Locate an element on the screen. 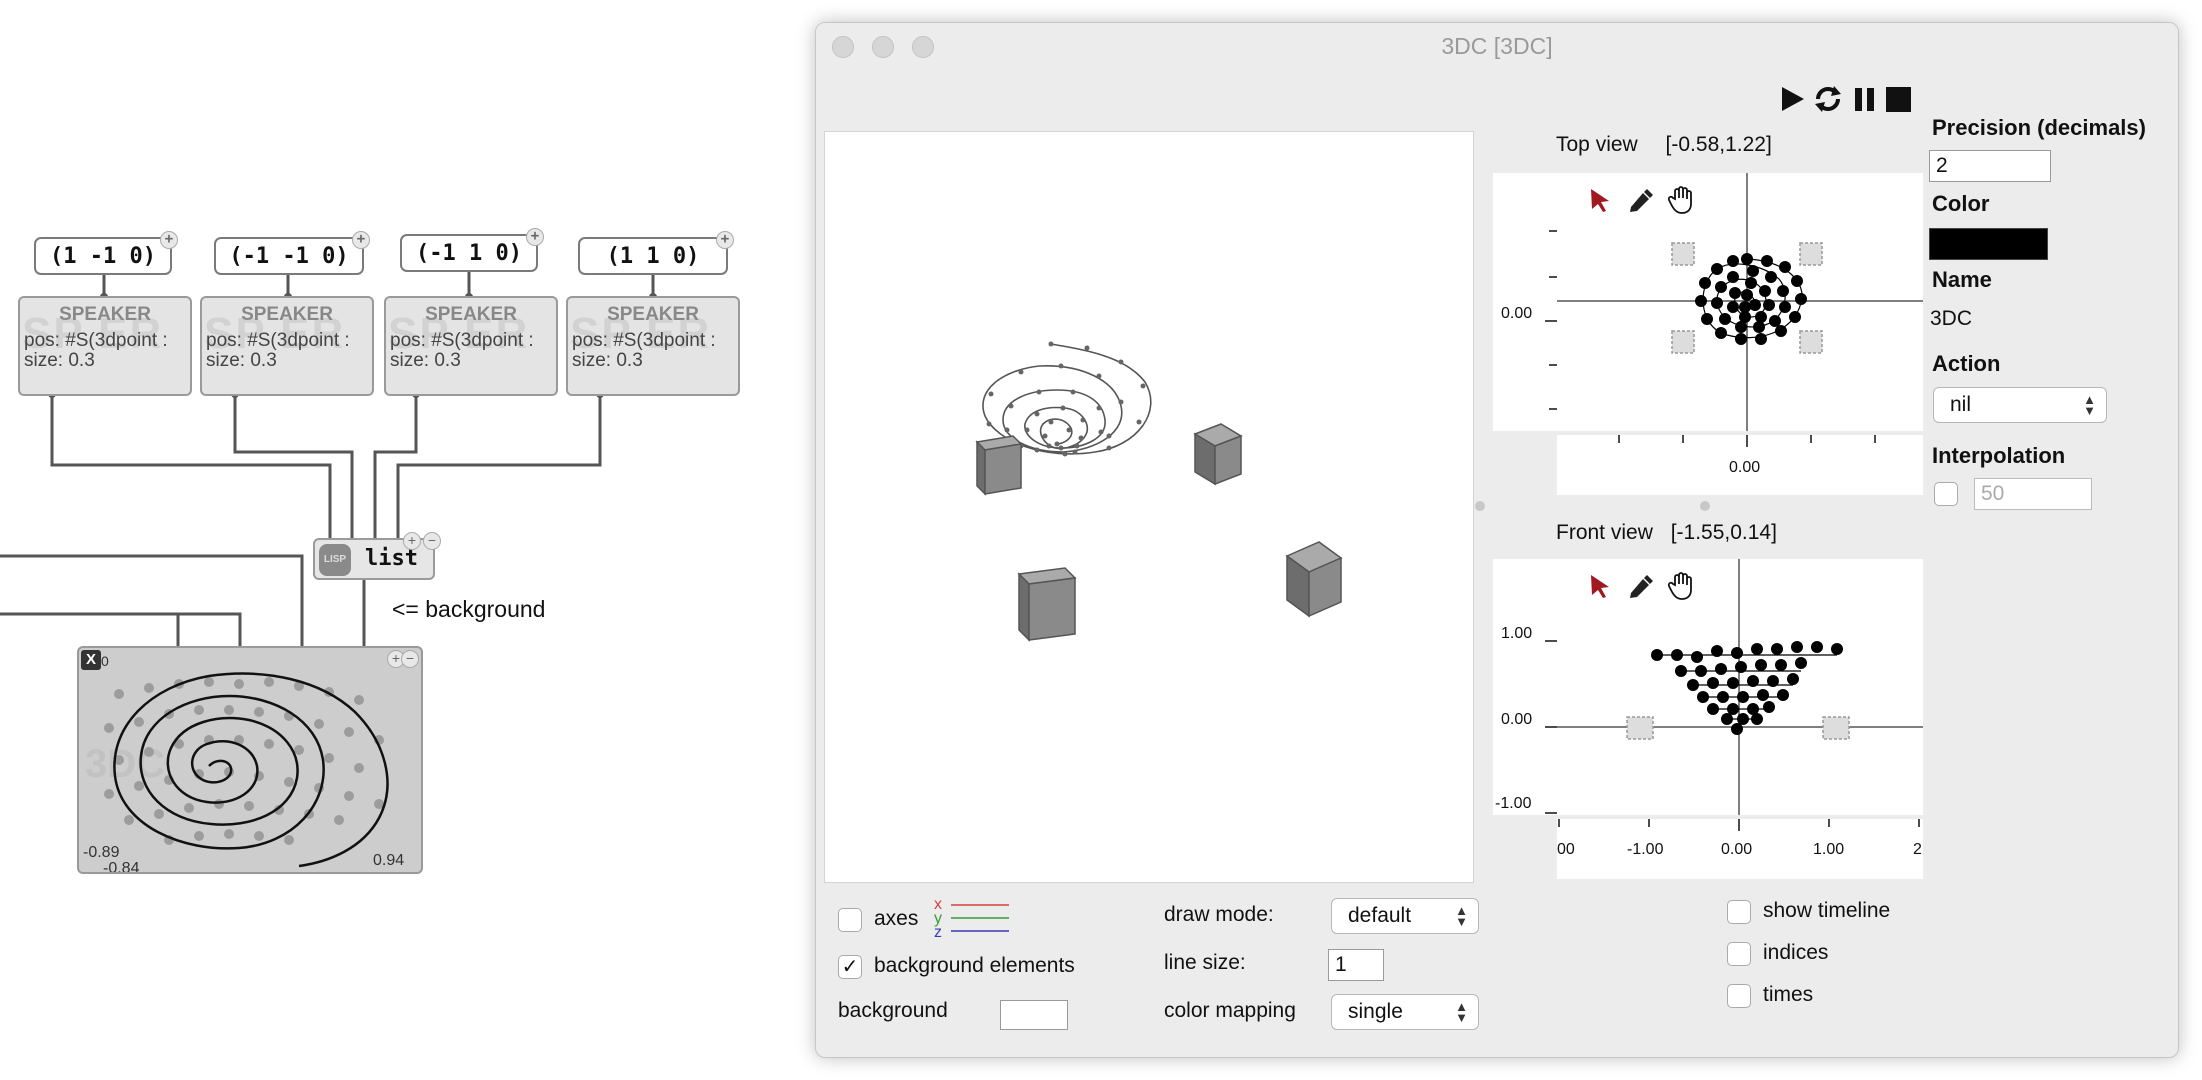  name-value: 3DC is located at coordinates (1951, 318).